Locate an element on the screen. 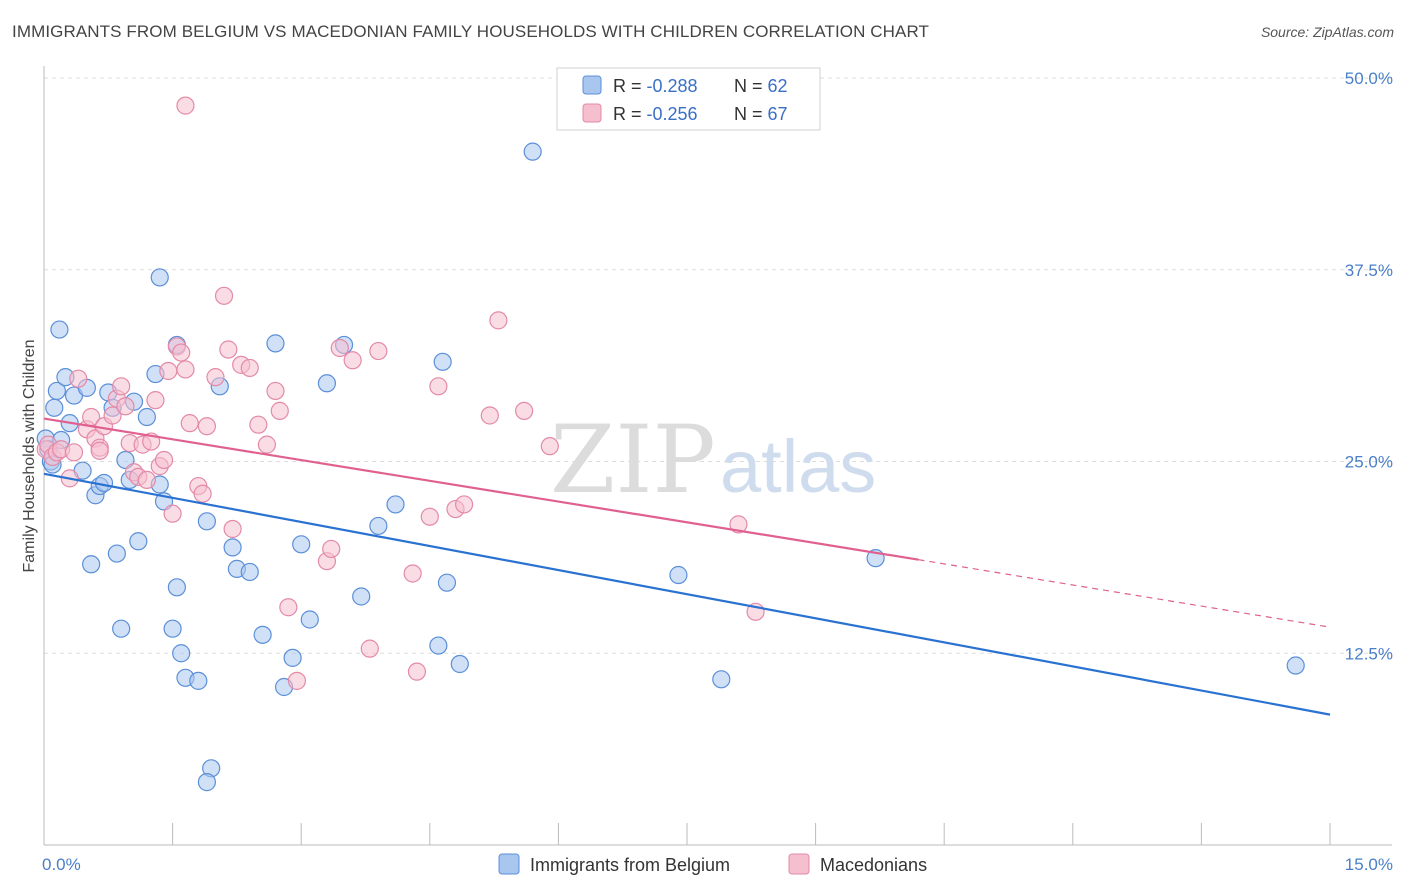 The width and height of the screenshot is (1406, 892). x-tick-label: 15.0% is located at coordinates (1369, 864).